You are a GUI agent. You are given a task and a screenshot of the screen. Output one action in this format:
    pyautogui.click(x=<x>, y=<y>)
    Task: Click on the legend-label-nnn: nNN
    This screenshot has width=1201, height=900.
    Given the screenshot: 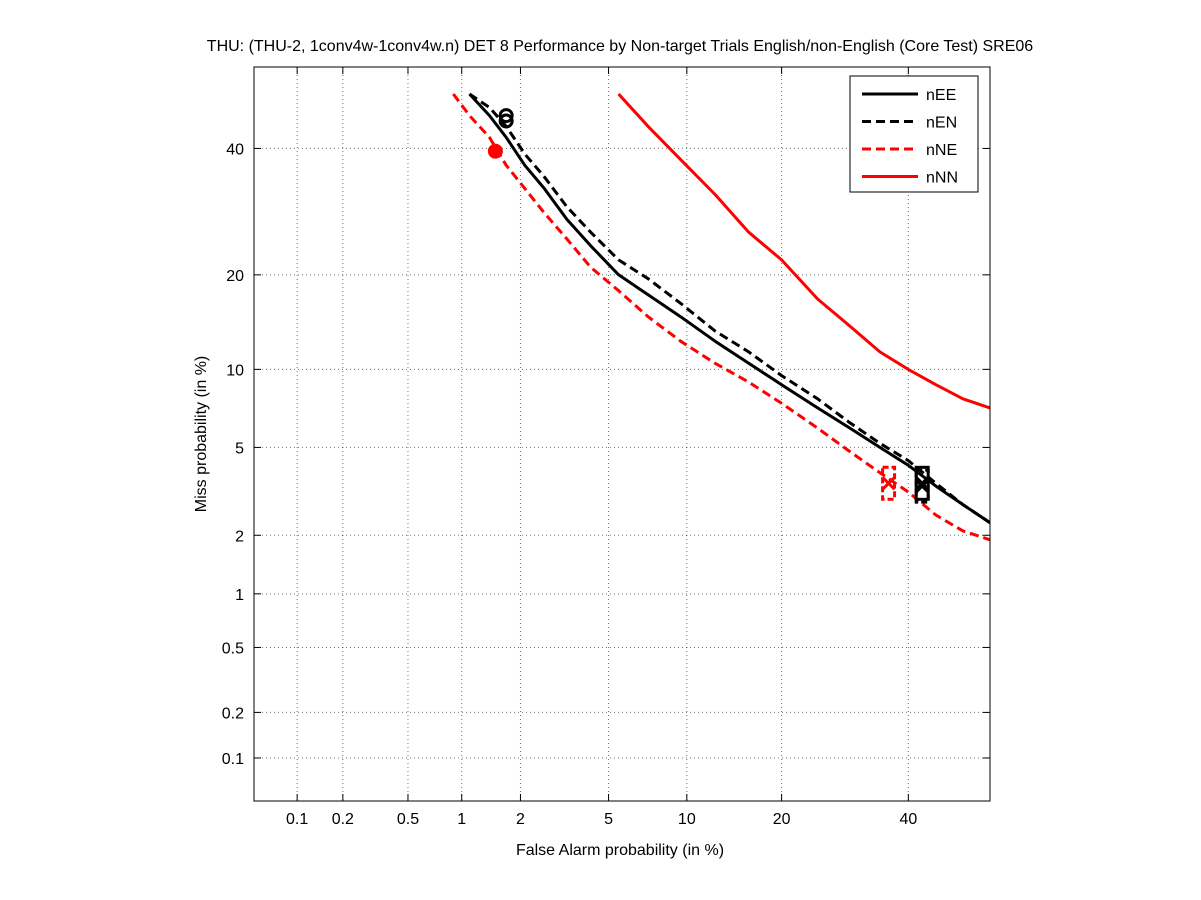 What is the action you would take?
    pyautogui.click(x=942, y=178)
    